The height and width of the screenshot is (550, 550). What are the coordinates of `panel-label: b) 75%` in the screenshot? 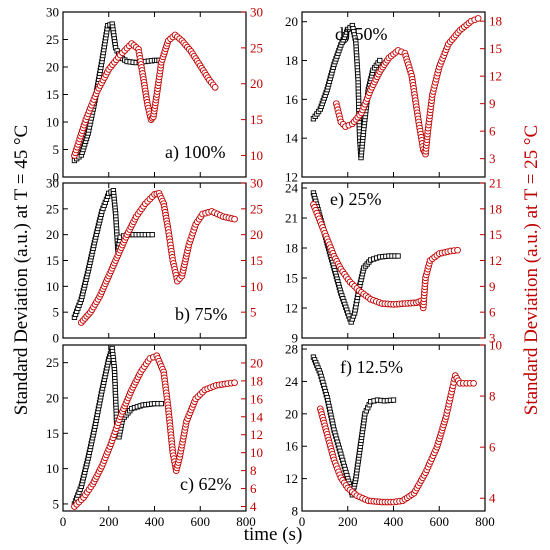 It's located at (201, 314).